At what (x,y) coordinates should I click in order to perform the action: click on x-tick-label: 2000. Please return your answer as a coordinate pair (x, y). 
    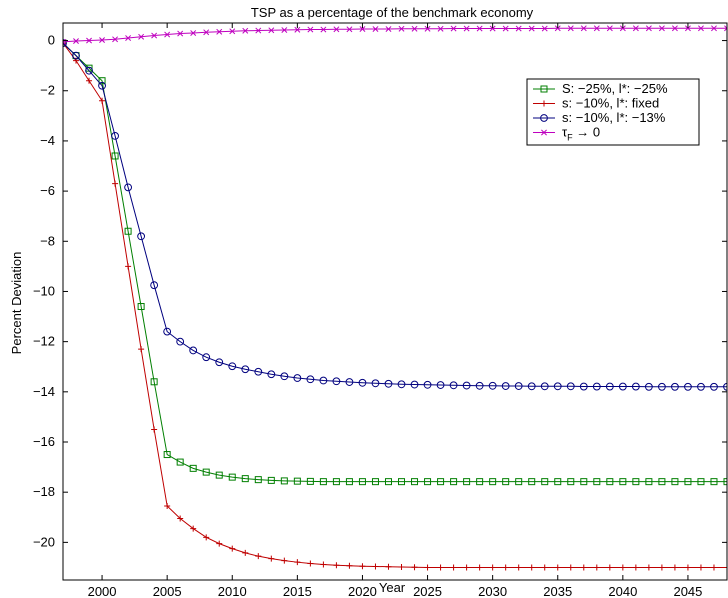
    Looking at the image, I should click on (102, 591).